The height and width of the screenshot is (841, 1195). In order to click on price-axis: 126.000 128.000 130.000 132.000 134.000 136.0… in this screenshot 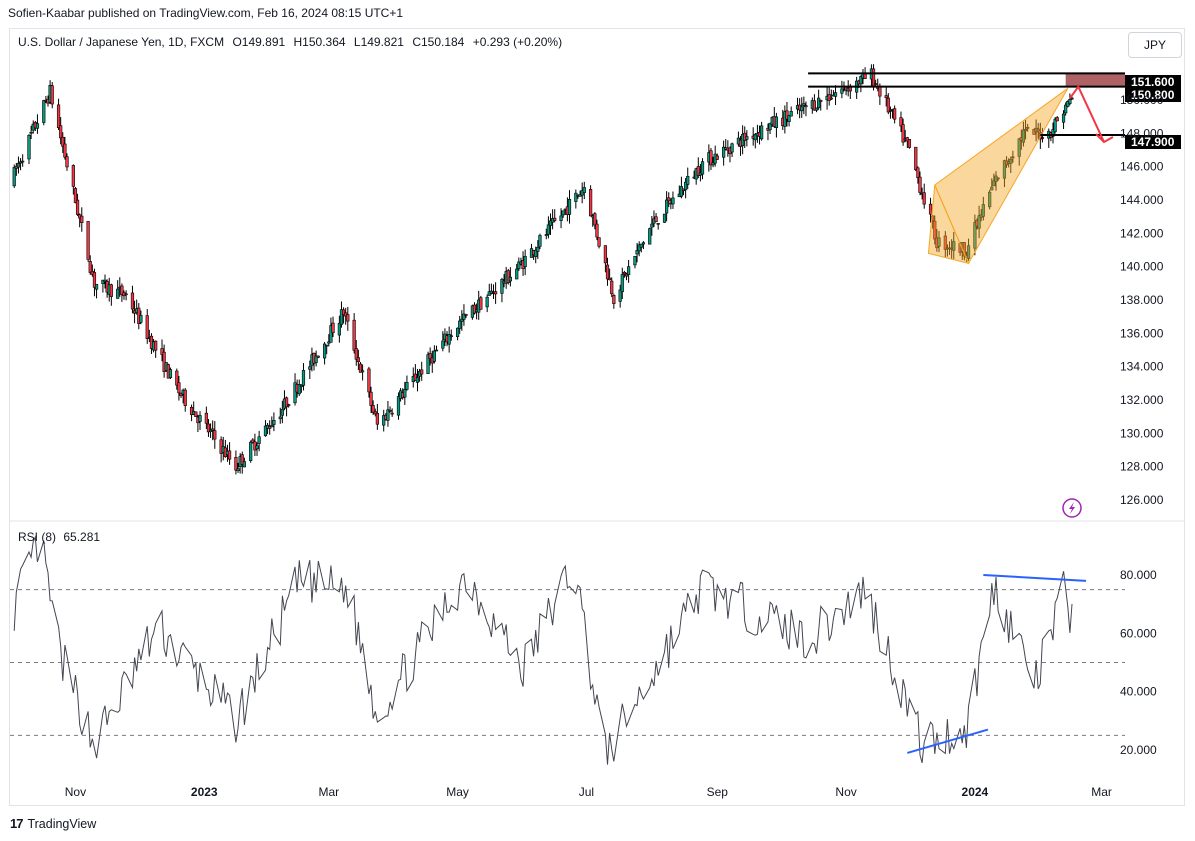, I will do `click(1142, 300)`.